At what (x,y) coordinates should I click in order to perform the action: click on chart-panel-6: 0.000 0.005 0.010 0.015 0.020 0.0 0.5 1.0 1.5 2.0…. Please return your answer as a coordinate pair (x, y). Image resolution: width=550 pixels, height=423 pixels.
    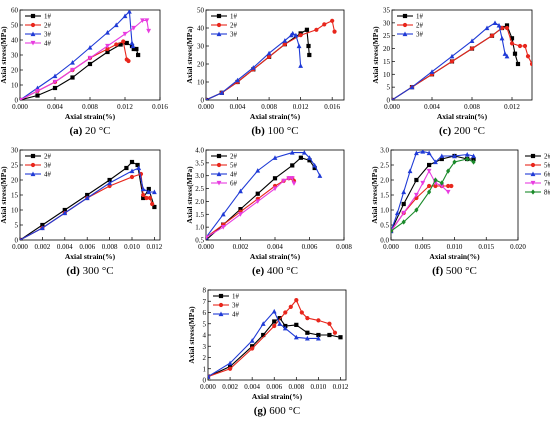
    Looking at the image, I should click on (460, 212).